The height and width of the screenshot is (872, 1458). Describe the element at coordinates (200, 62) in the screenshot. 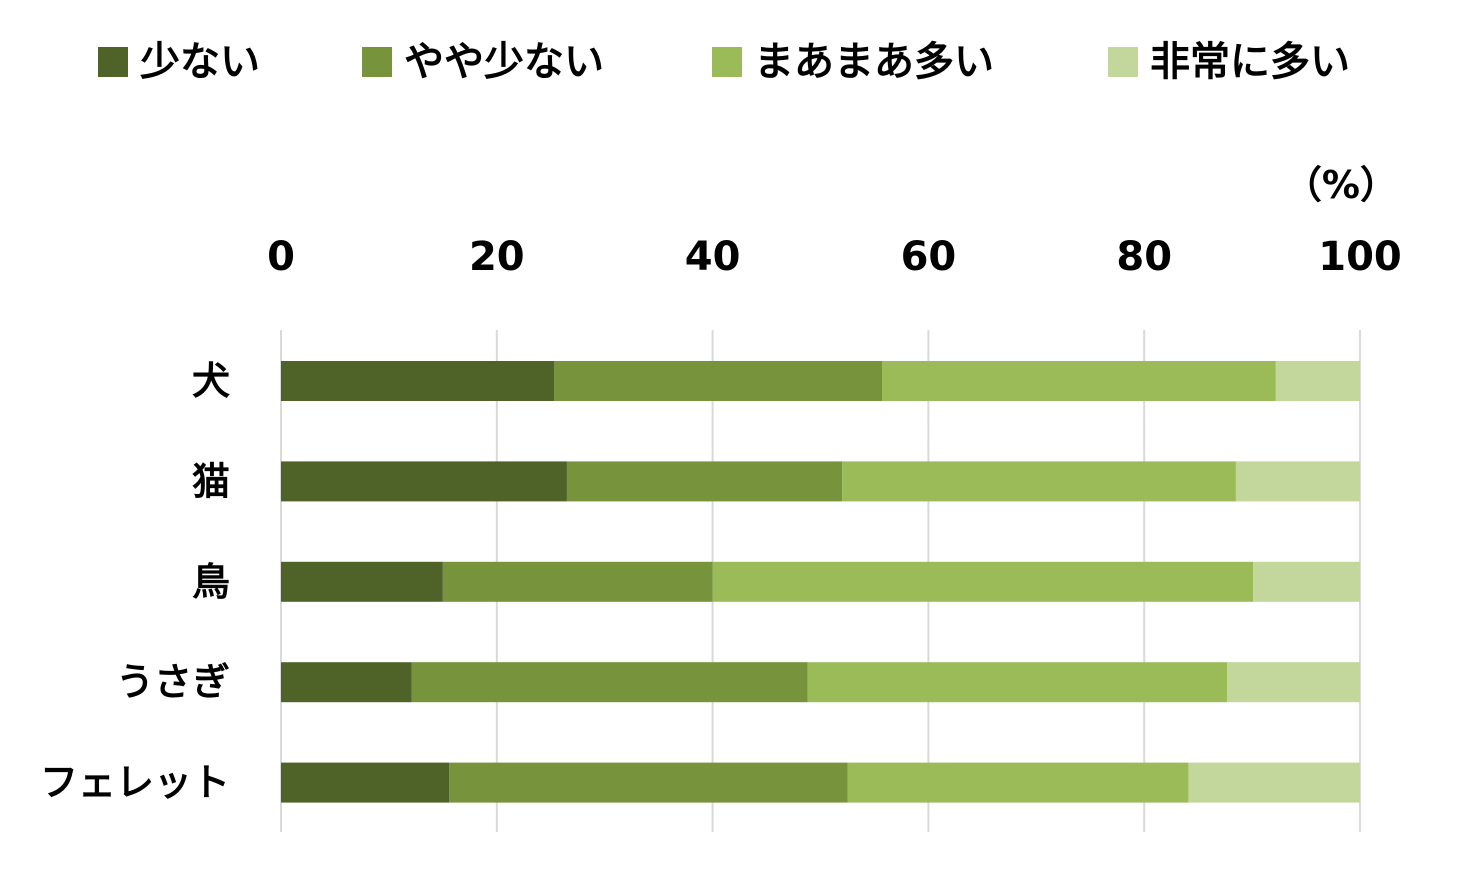

I see `legend-label: 少ない` at that location.